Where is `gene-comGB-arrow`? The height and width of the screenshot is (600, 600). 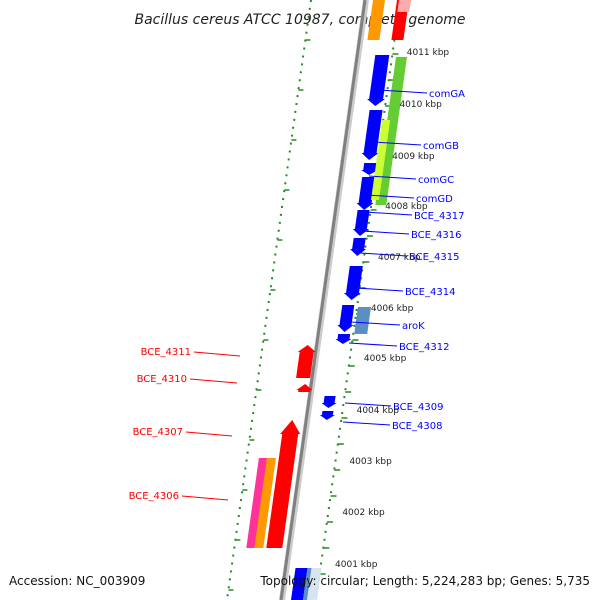 gene-comGB-arrow is located at coordinates (372, 135).